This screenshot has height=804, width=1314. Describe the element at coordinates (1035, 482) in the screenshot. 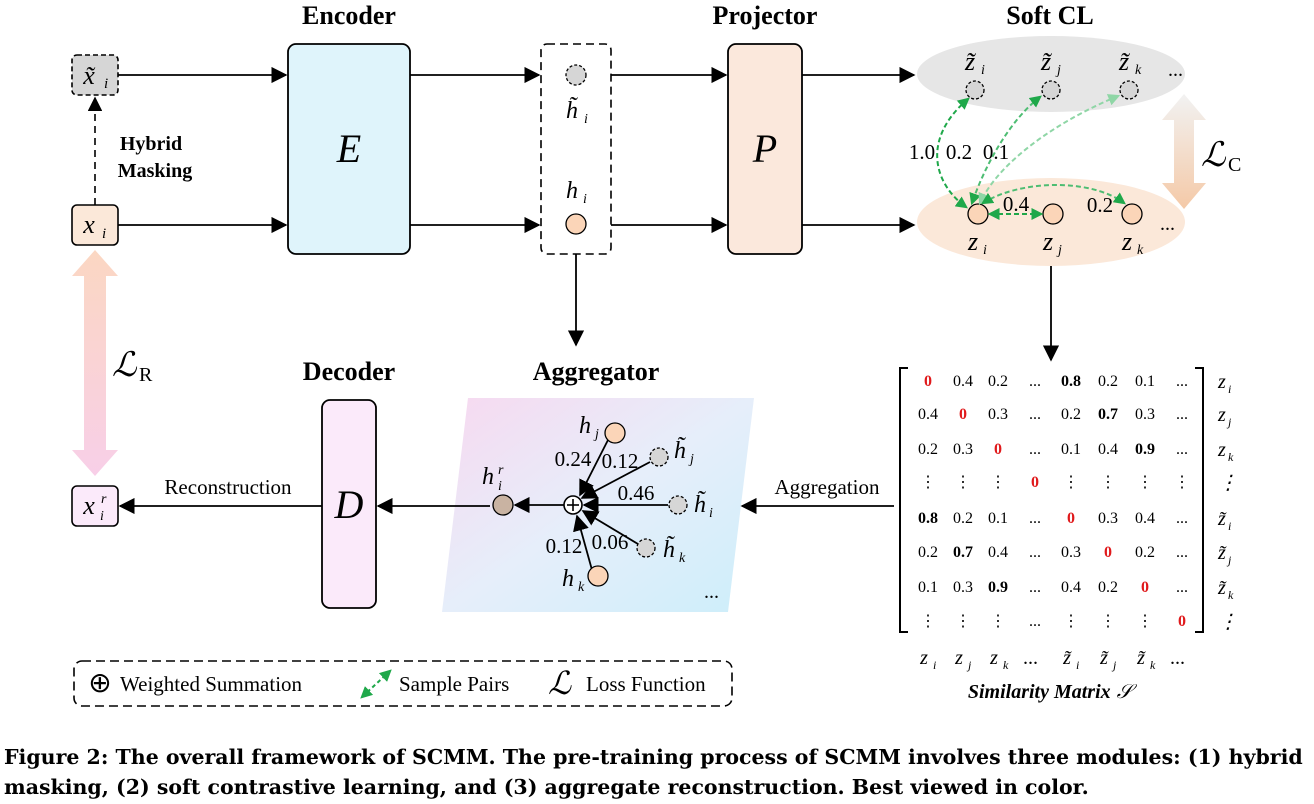

I see `matrix-cell-3-3: 0` at that location.